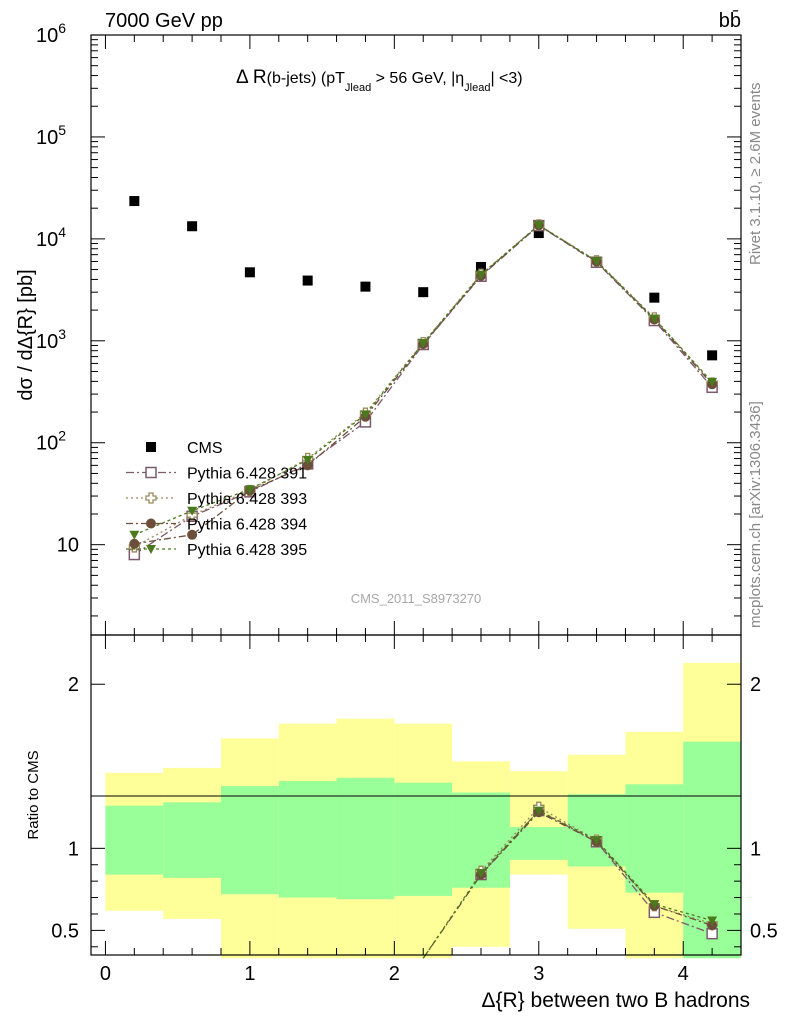 This screenshot has width=786, height=1024. What do you see at coordinates (755, 174) in the screenshot?
I see `rivet-label: Rivet 3.1.10, ≥ 2.6M events` at bounding box center [755, 174].